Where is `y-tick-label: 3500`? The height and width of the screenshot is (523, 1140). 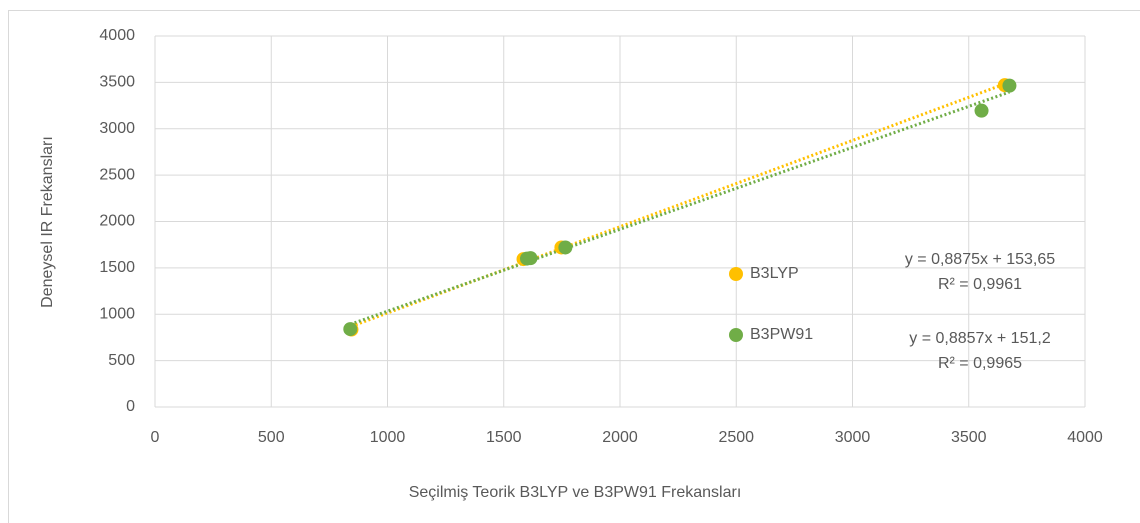
y-tick-label: 3500 is located at coordinates (117, 82).